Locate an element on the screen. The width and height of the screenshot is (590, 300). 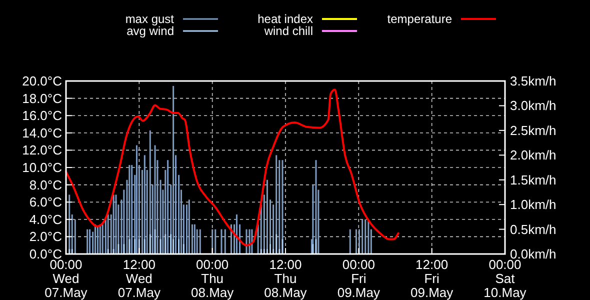
y-tick-label: 4.0°C is located at coordinates (45, 219).